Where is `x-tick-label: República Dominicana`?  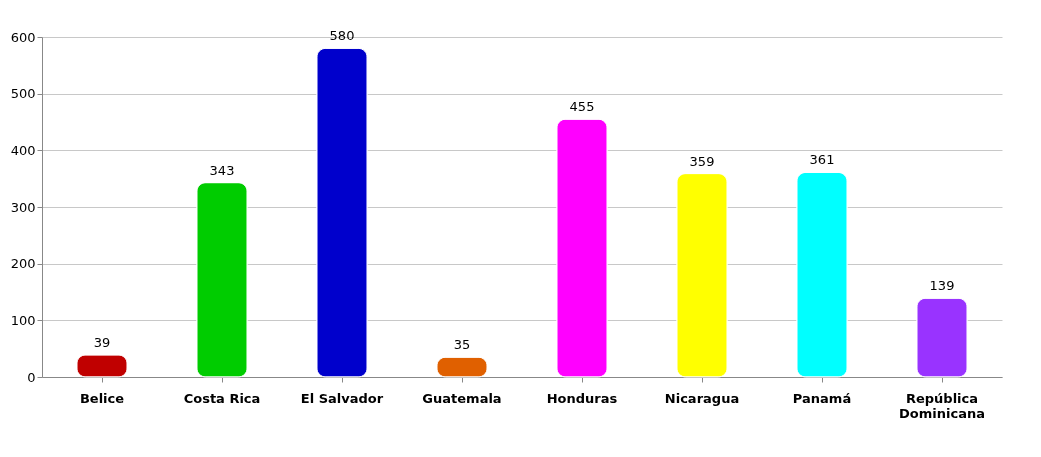
x-tick-label: República Dominicana is located at coordinates (942, 405).